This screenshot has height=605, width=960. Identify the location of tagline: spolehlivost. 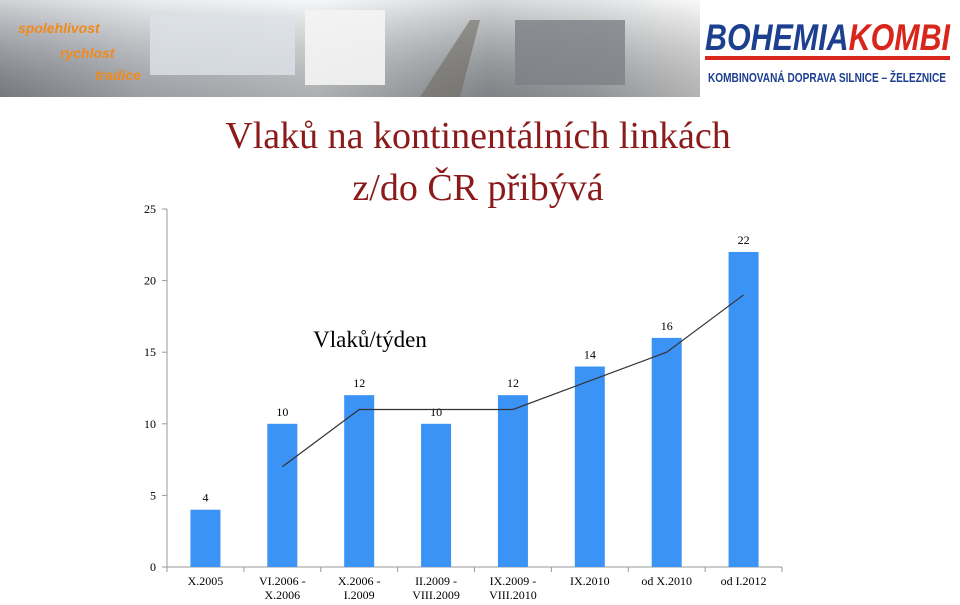
(59, 28).